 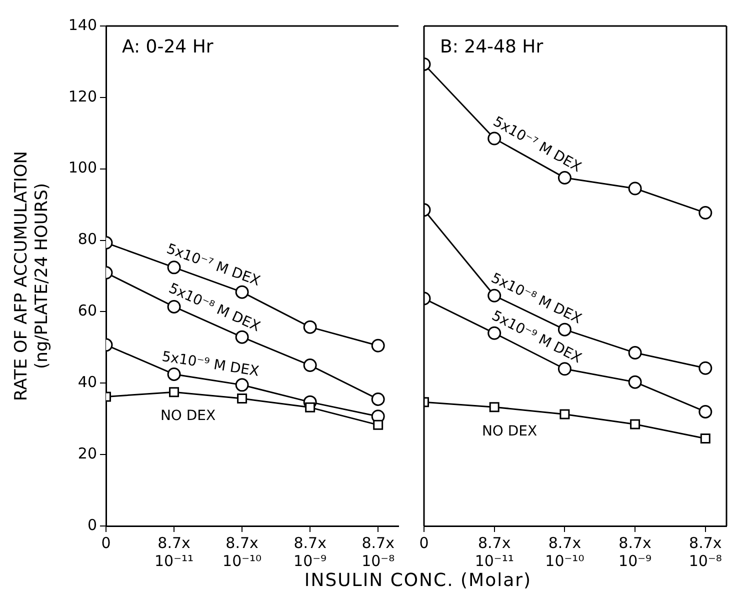 What do you see at coordinates (87, 453) in the screenshot?
I see `y-tick-label: 20` at bounding box center [87, 453].